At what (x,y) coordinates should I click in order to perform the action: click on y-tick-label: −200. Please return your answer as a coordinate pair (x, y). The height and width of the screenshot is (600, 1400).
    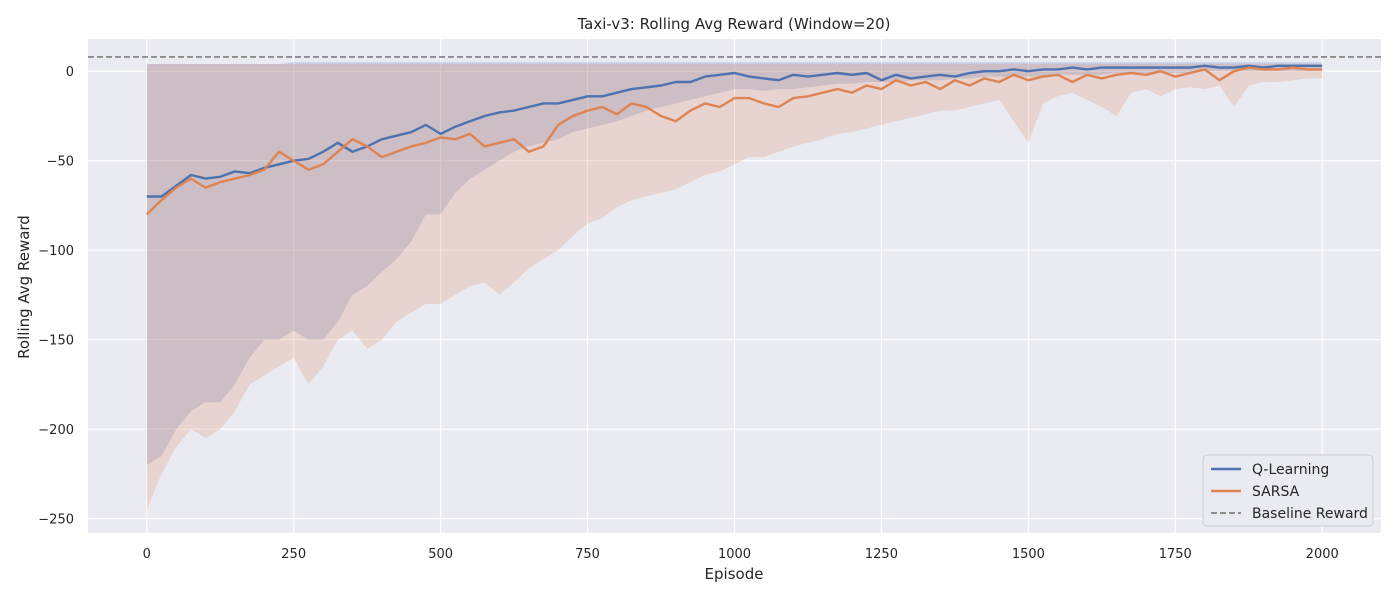
    Looking at the image, I should click on (56, 430).